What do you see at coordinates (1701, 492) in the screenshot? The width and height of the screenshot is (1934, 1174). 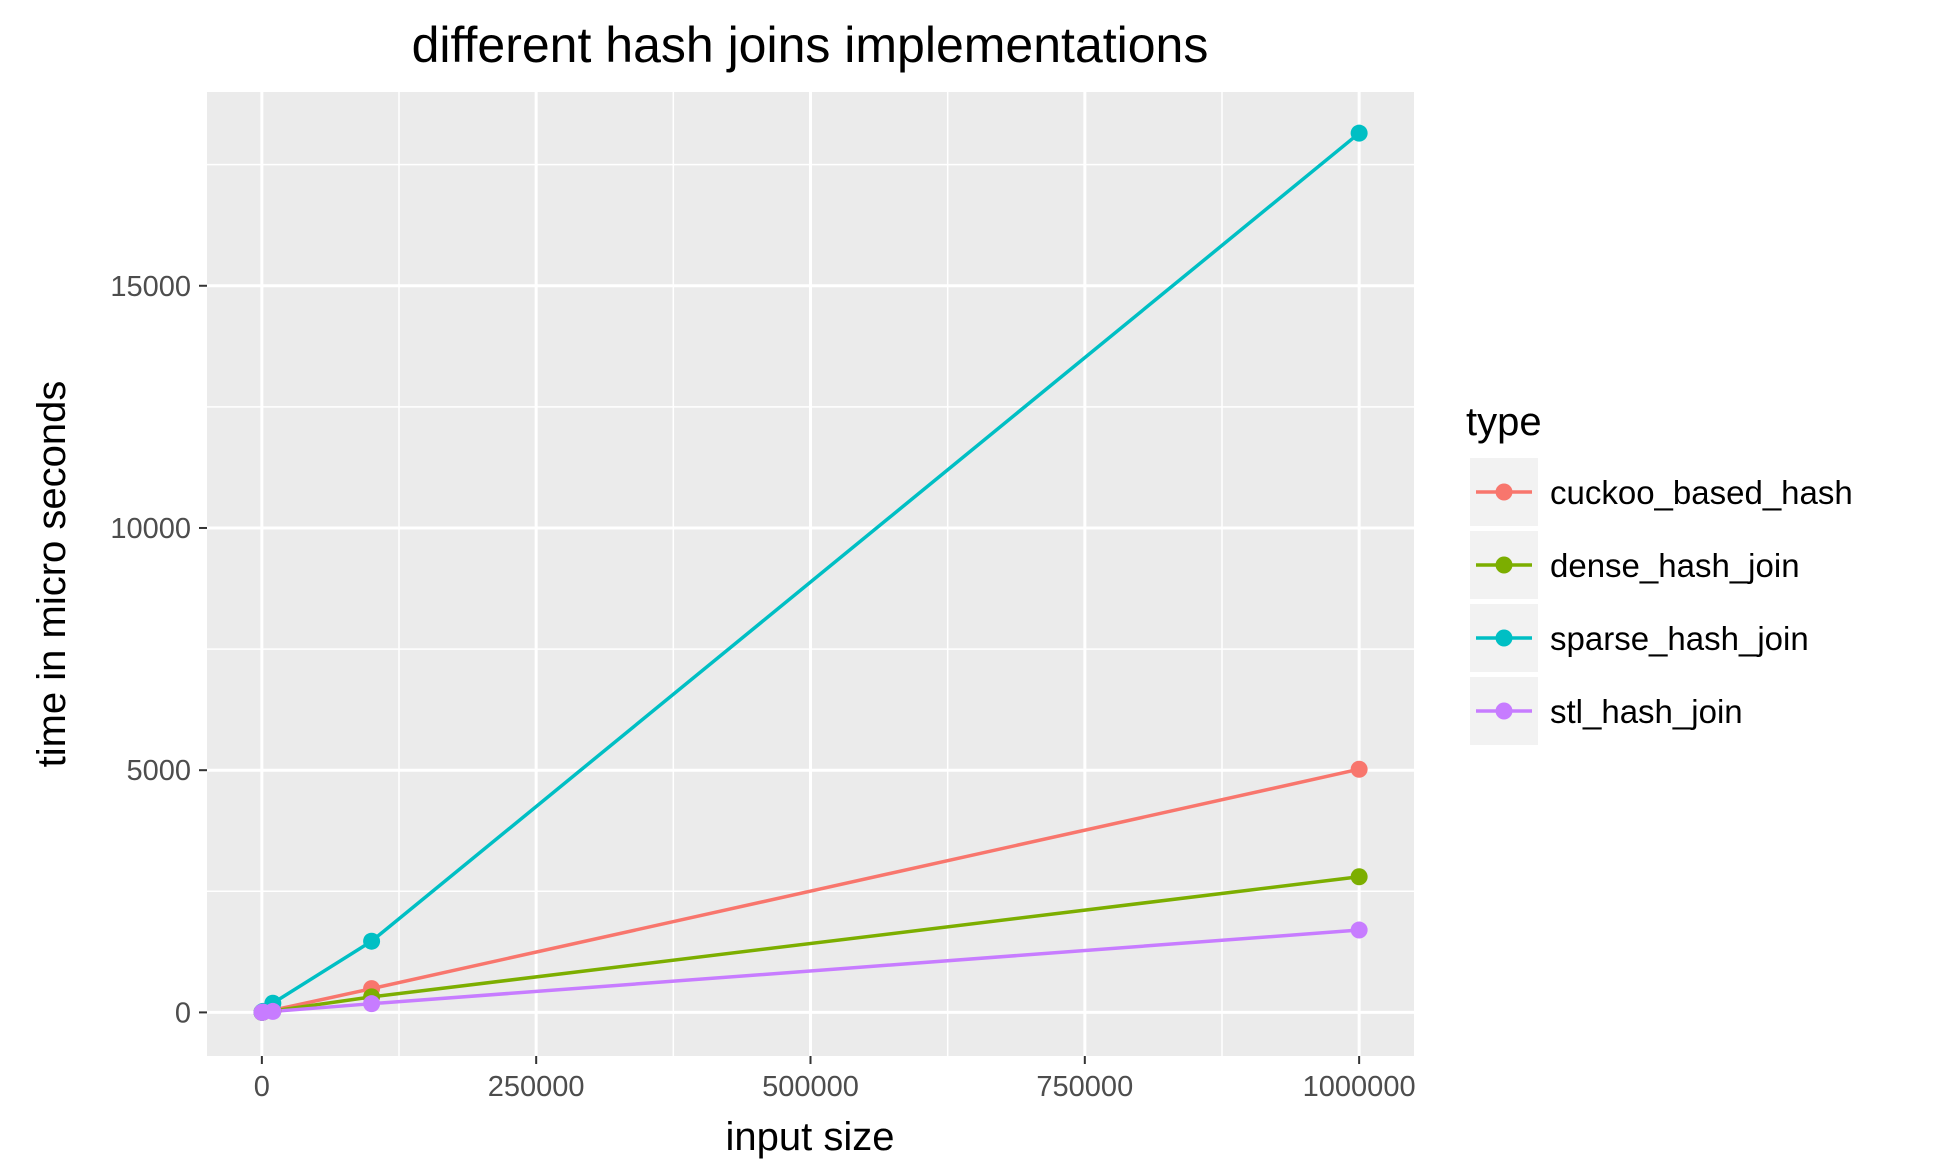 I see `legend-label-cuckoo_based_hash: cuckoo_based_hash` at bounding box center [1701, 492].